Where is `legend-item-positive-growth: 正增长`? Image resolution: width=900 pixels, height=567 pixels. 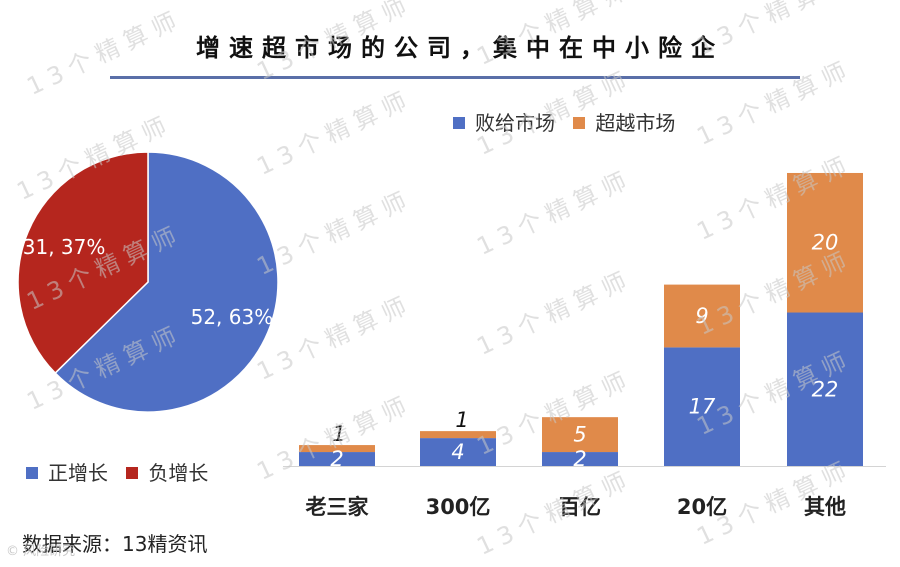
legend-item-positive-growth: 正增长 is located at coordinates (67, 471).